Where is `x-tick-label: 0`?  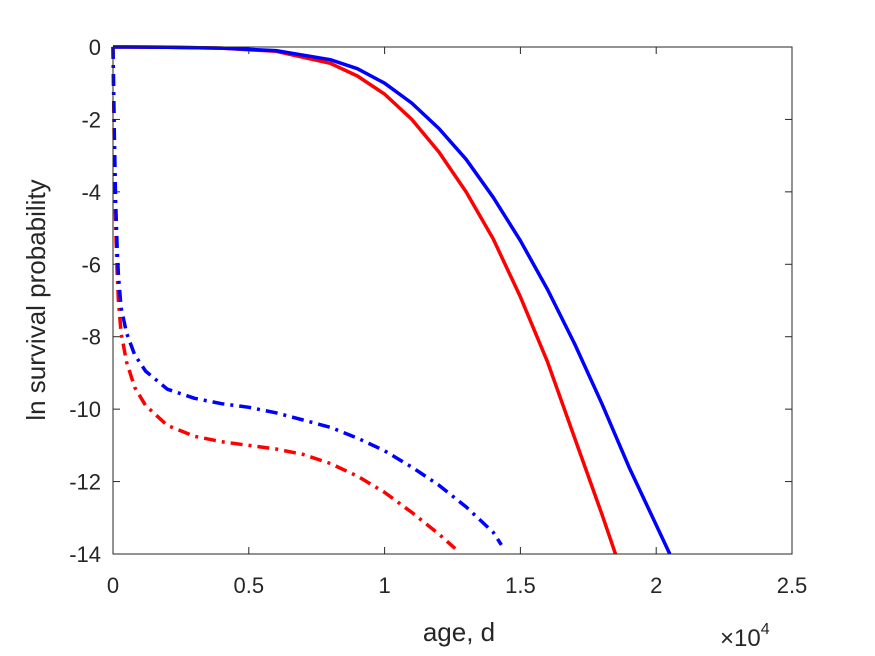
x-tick-label: 0 is located at coordinates (113, 585).